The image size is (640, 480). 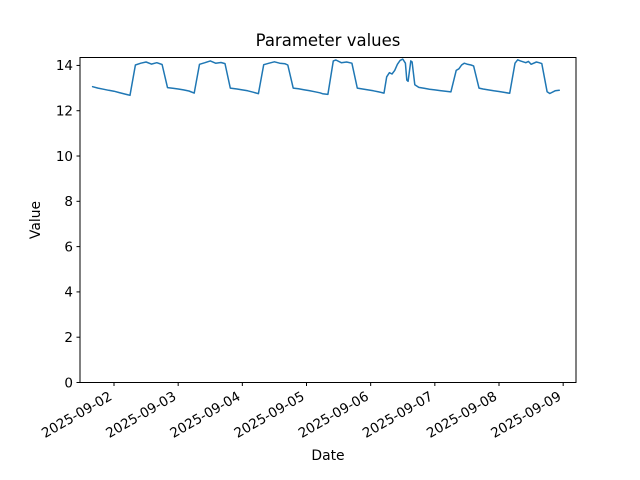 What do you see at coordinates (68, 202) in the screenshot?
I see `y-tick-label: 8` at bounding box center [68, 202].